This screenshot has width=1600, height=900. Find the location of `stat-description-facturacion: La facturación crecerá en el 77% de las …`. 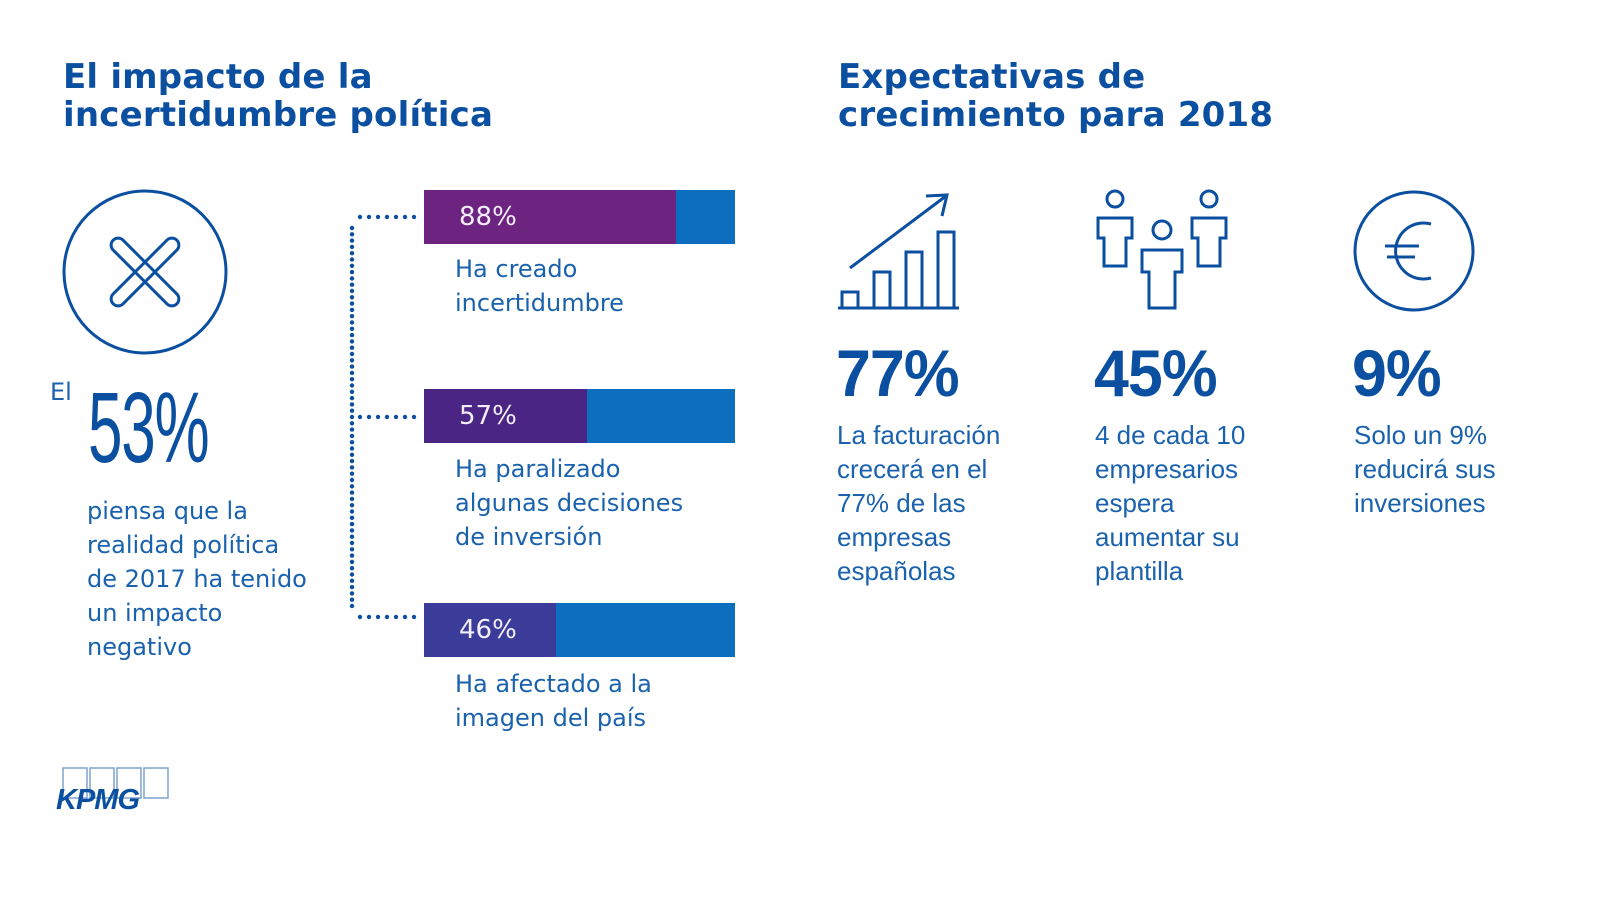

stat-description-facturacion: La facturación crecerá en el 77% de las … is located at coordinates (918, 503).